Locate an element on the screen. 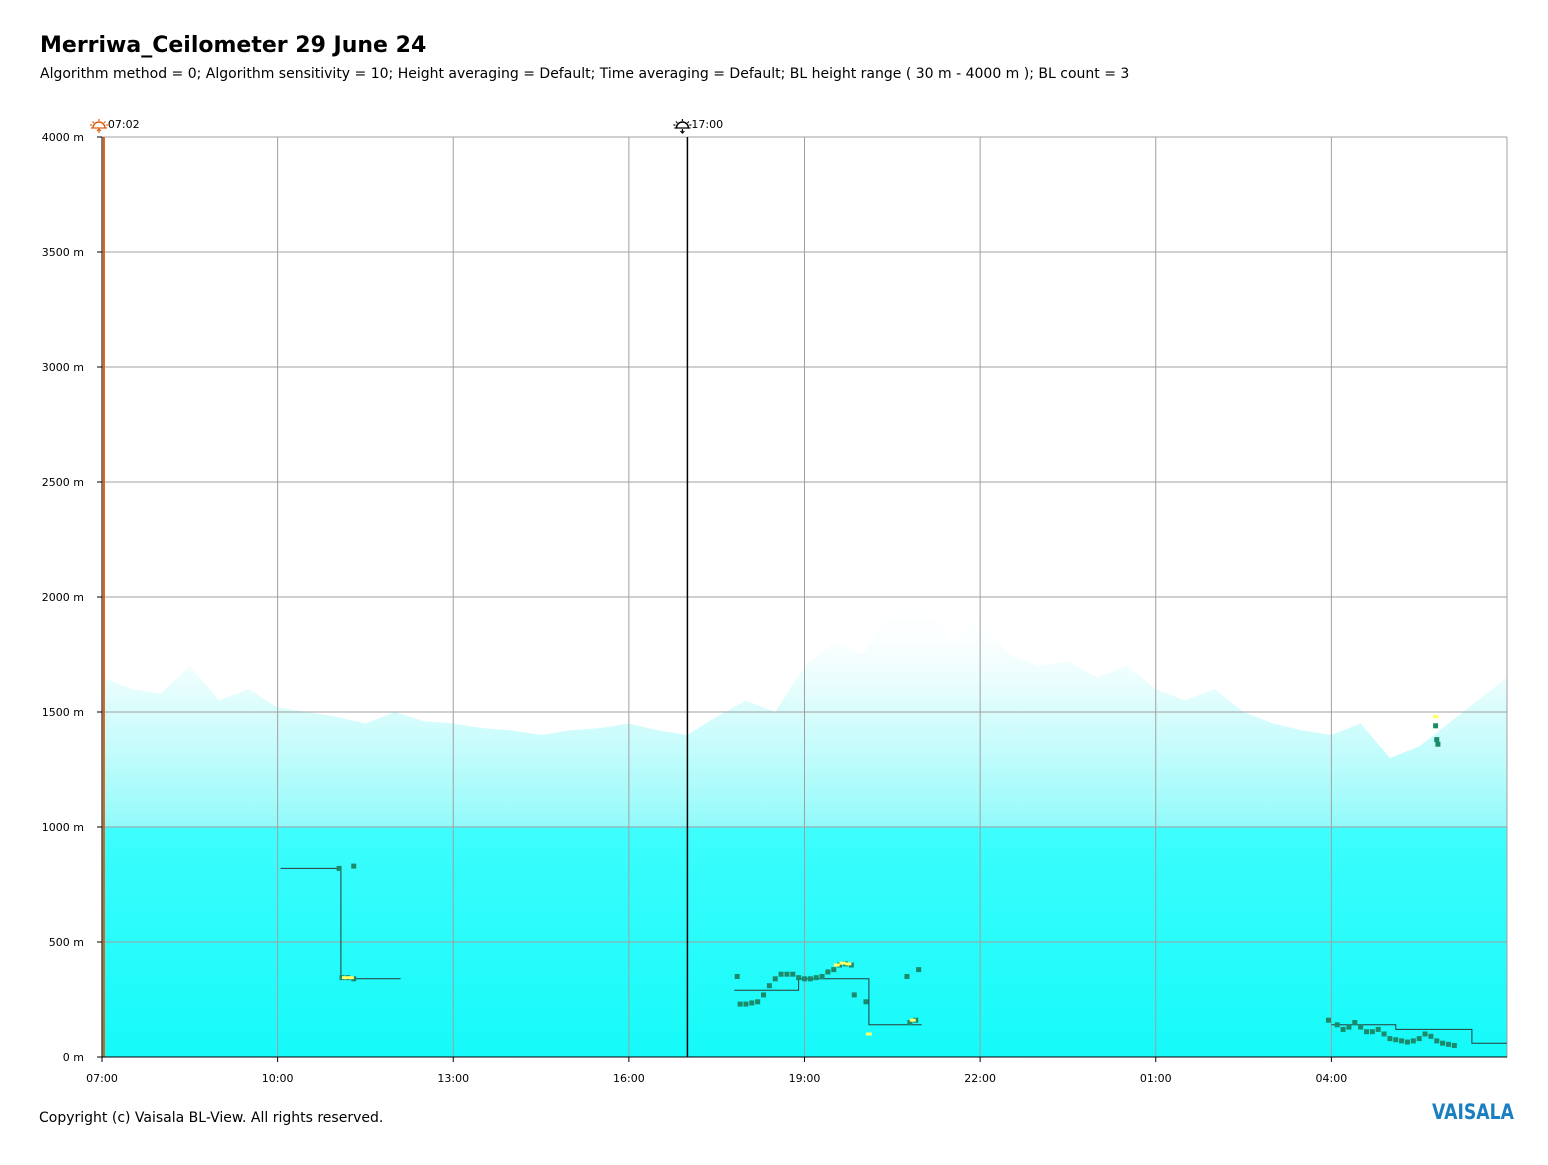 The width and height of the screenshot is (1548, 1165). y-tick-label: 500 m is located at coordinates (66, 942).